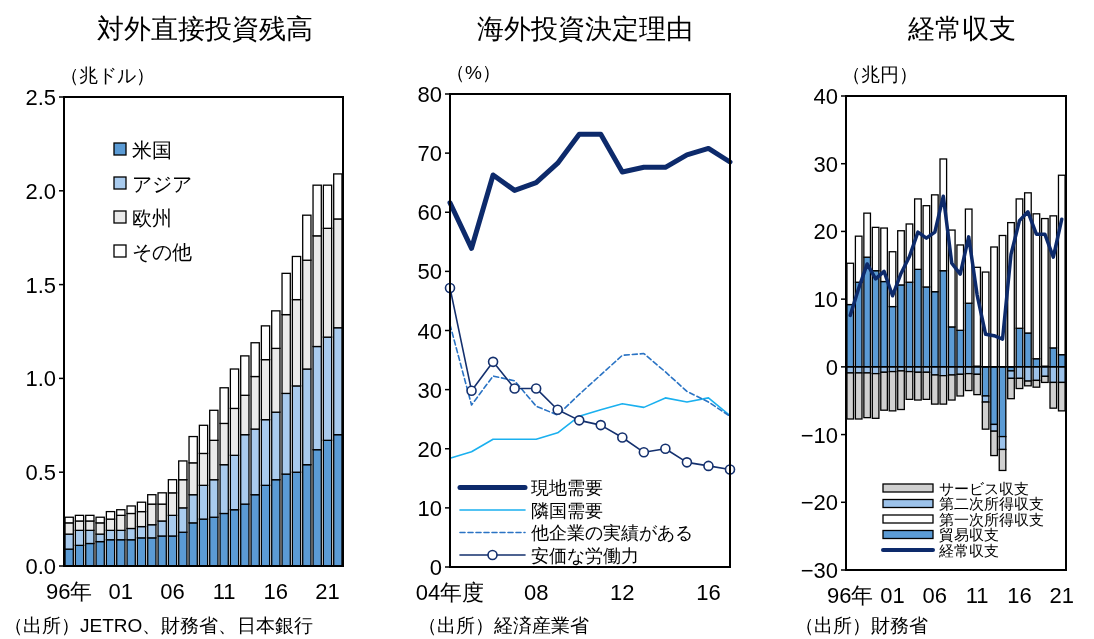  I want to click on legend-label: 米国, so click(152, 149).